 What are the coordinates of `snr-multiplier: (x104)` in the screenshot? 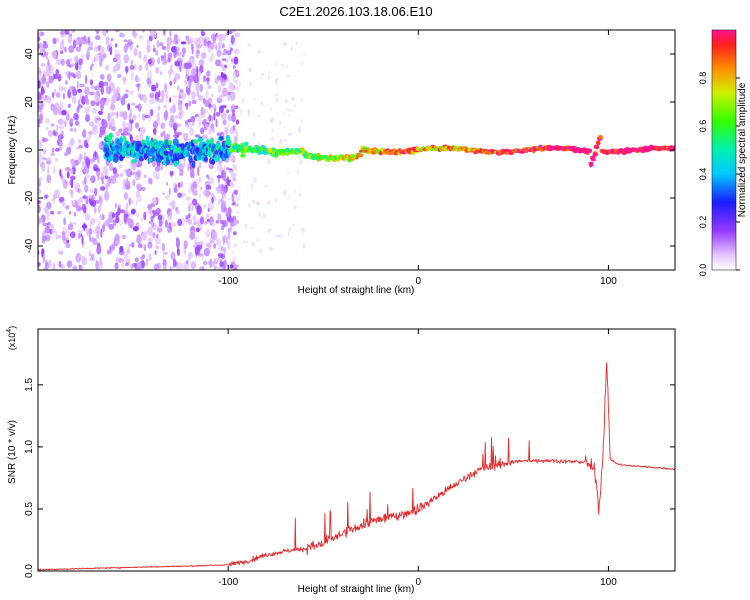 It's located at (11, 338).